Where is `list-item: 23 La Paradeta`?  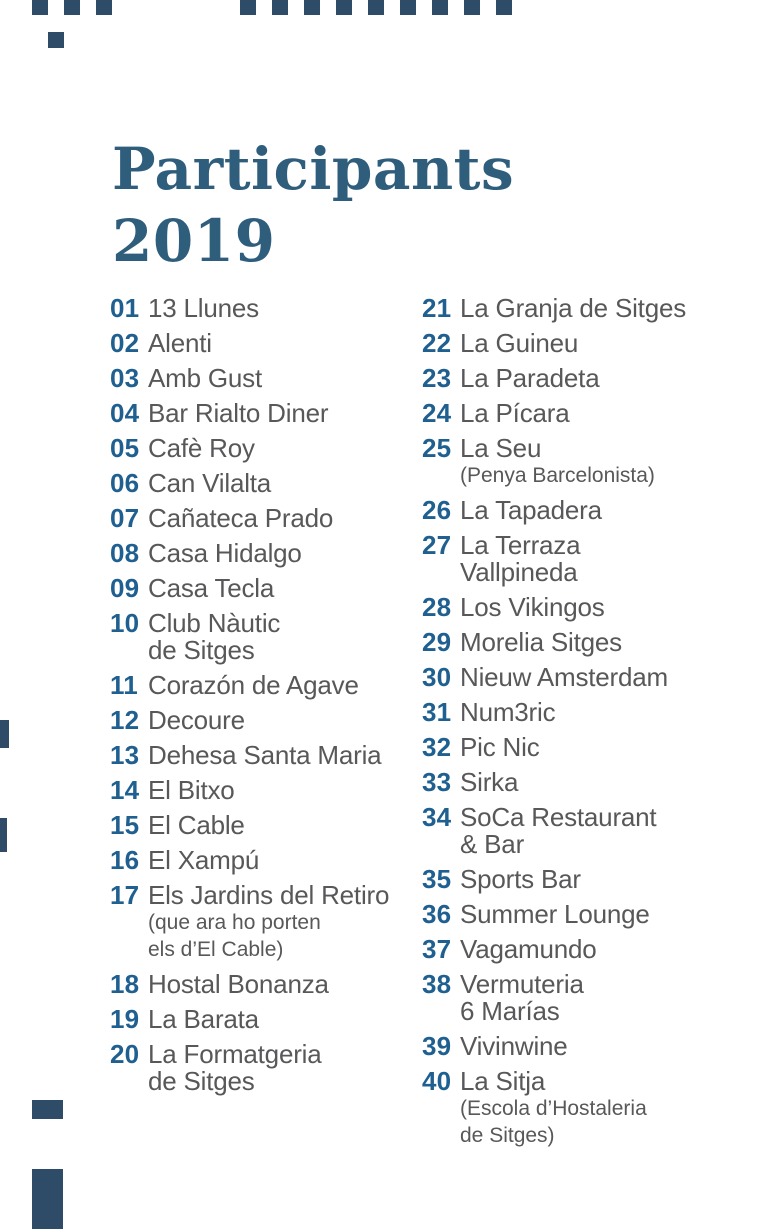 list-item: 23 La Paradeta is located at coordinates (593, 378).